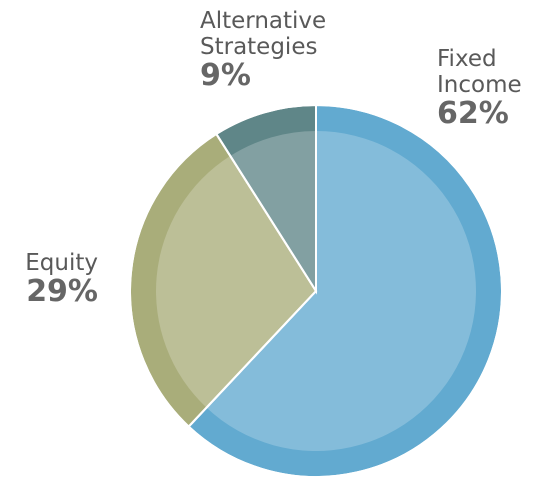  Describe the element at coordinates (225, 75) in the screenshot. I see `value-label: 9%` at that location.